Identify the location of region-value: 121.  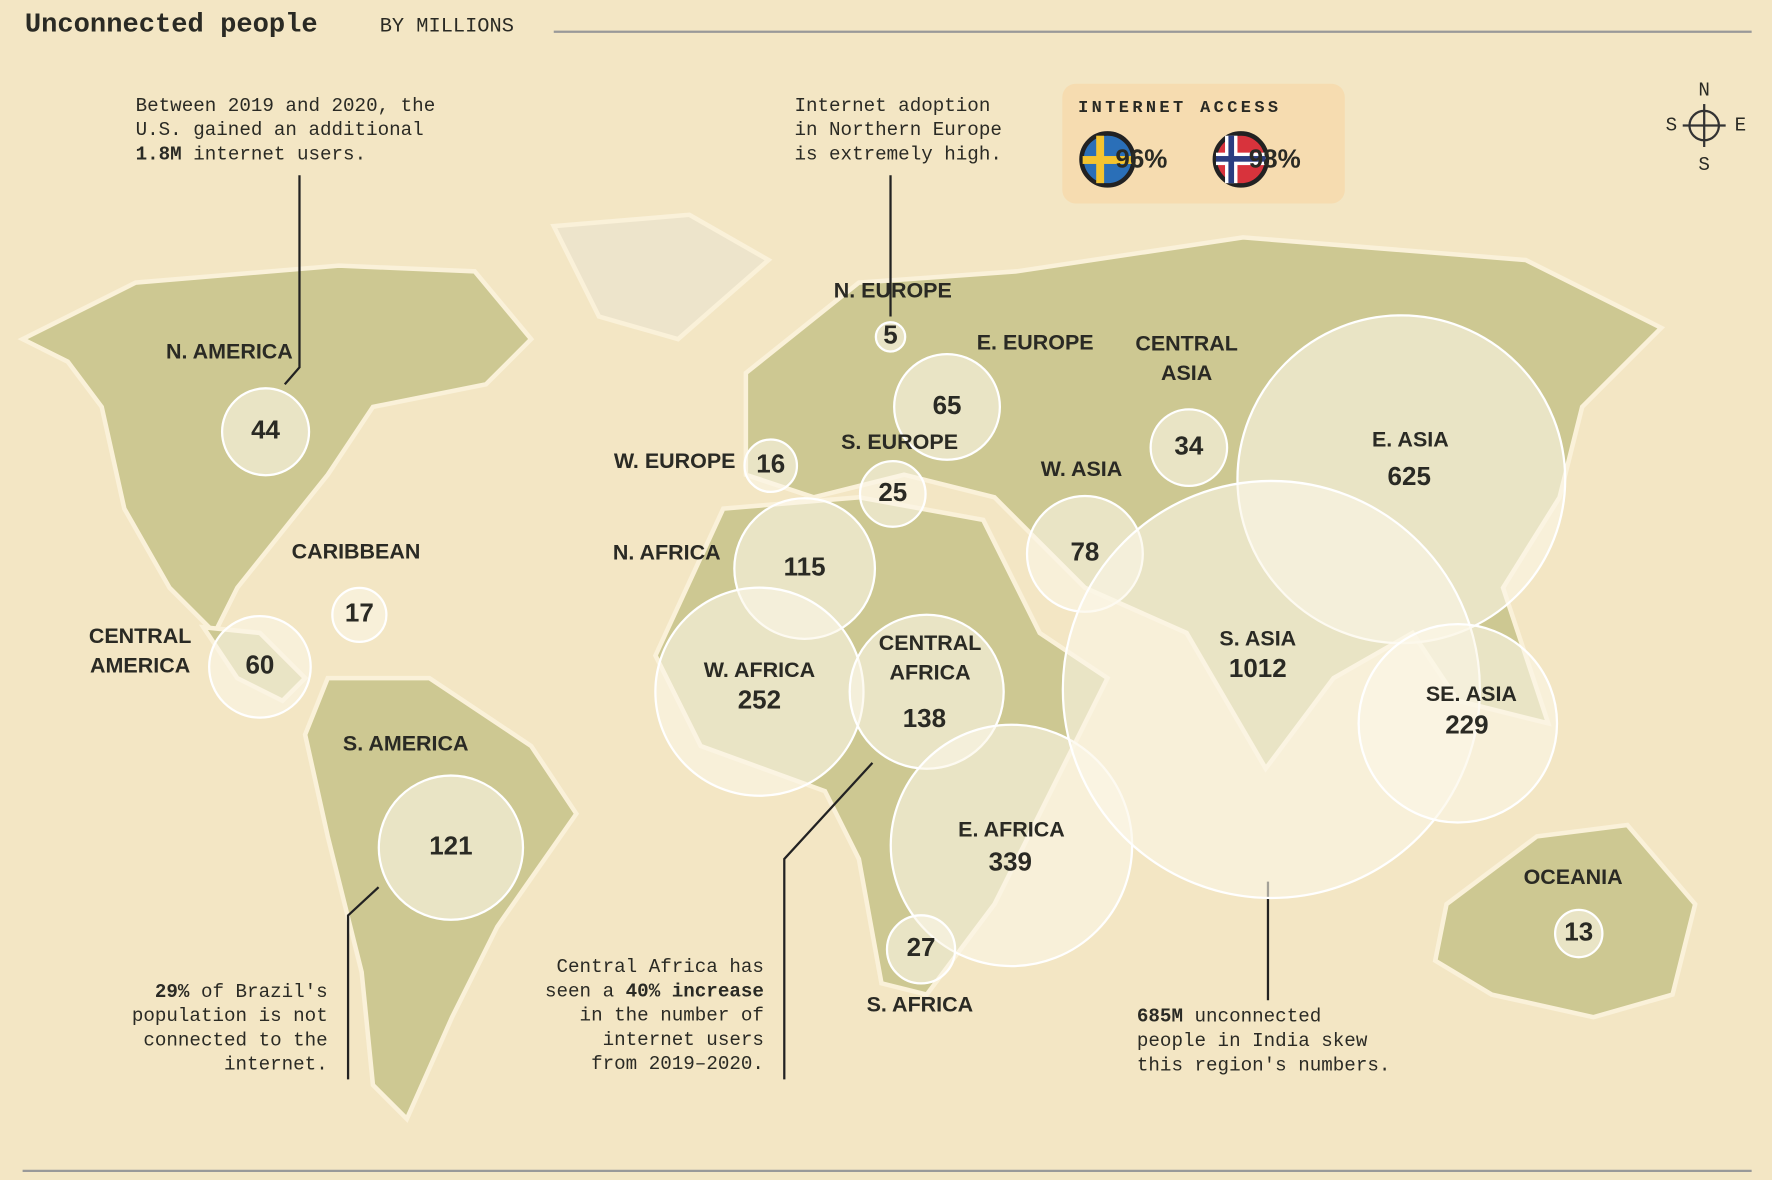
(450, 846).